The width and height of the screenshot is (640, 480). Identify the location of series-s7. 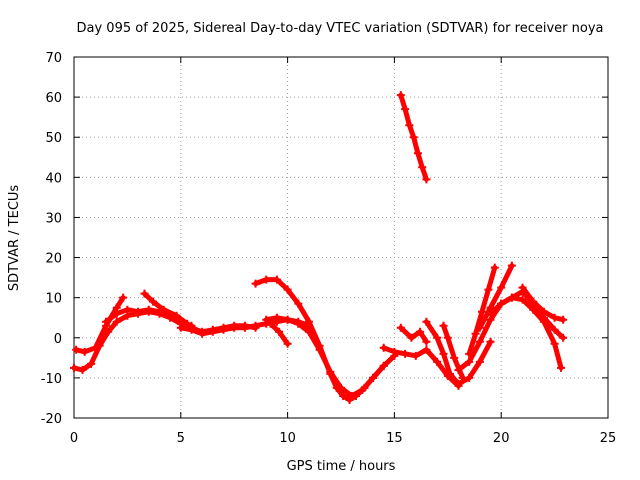
(330, 356).